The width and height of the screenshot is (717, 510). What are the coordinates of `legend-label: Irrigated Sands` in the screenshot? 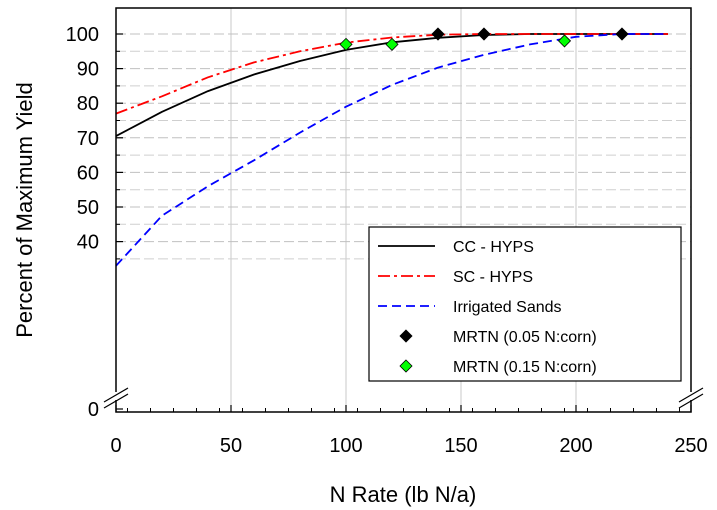 It's located at (507, 307).